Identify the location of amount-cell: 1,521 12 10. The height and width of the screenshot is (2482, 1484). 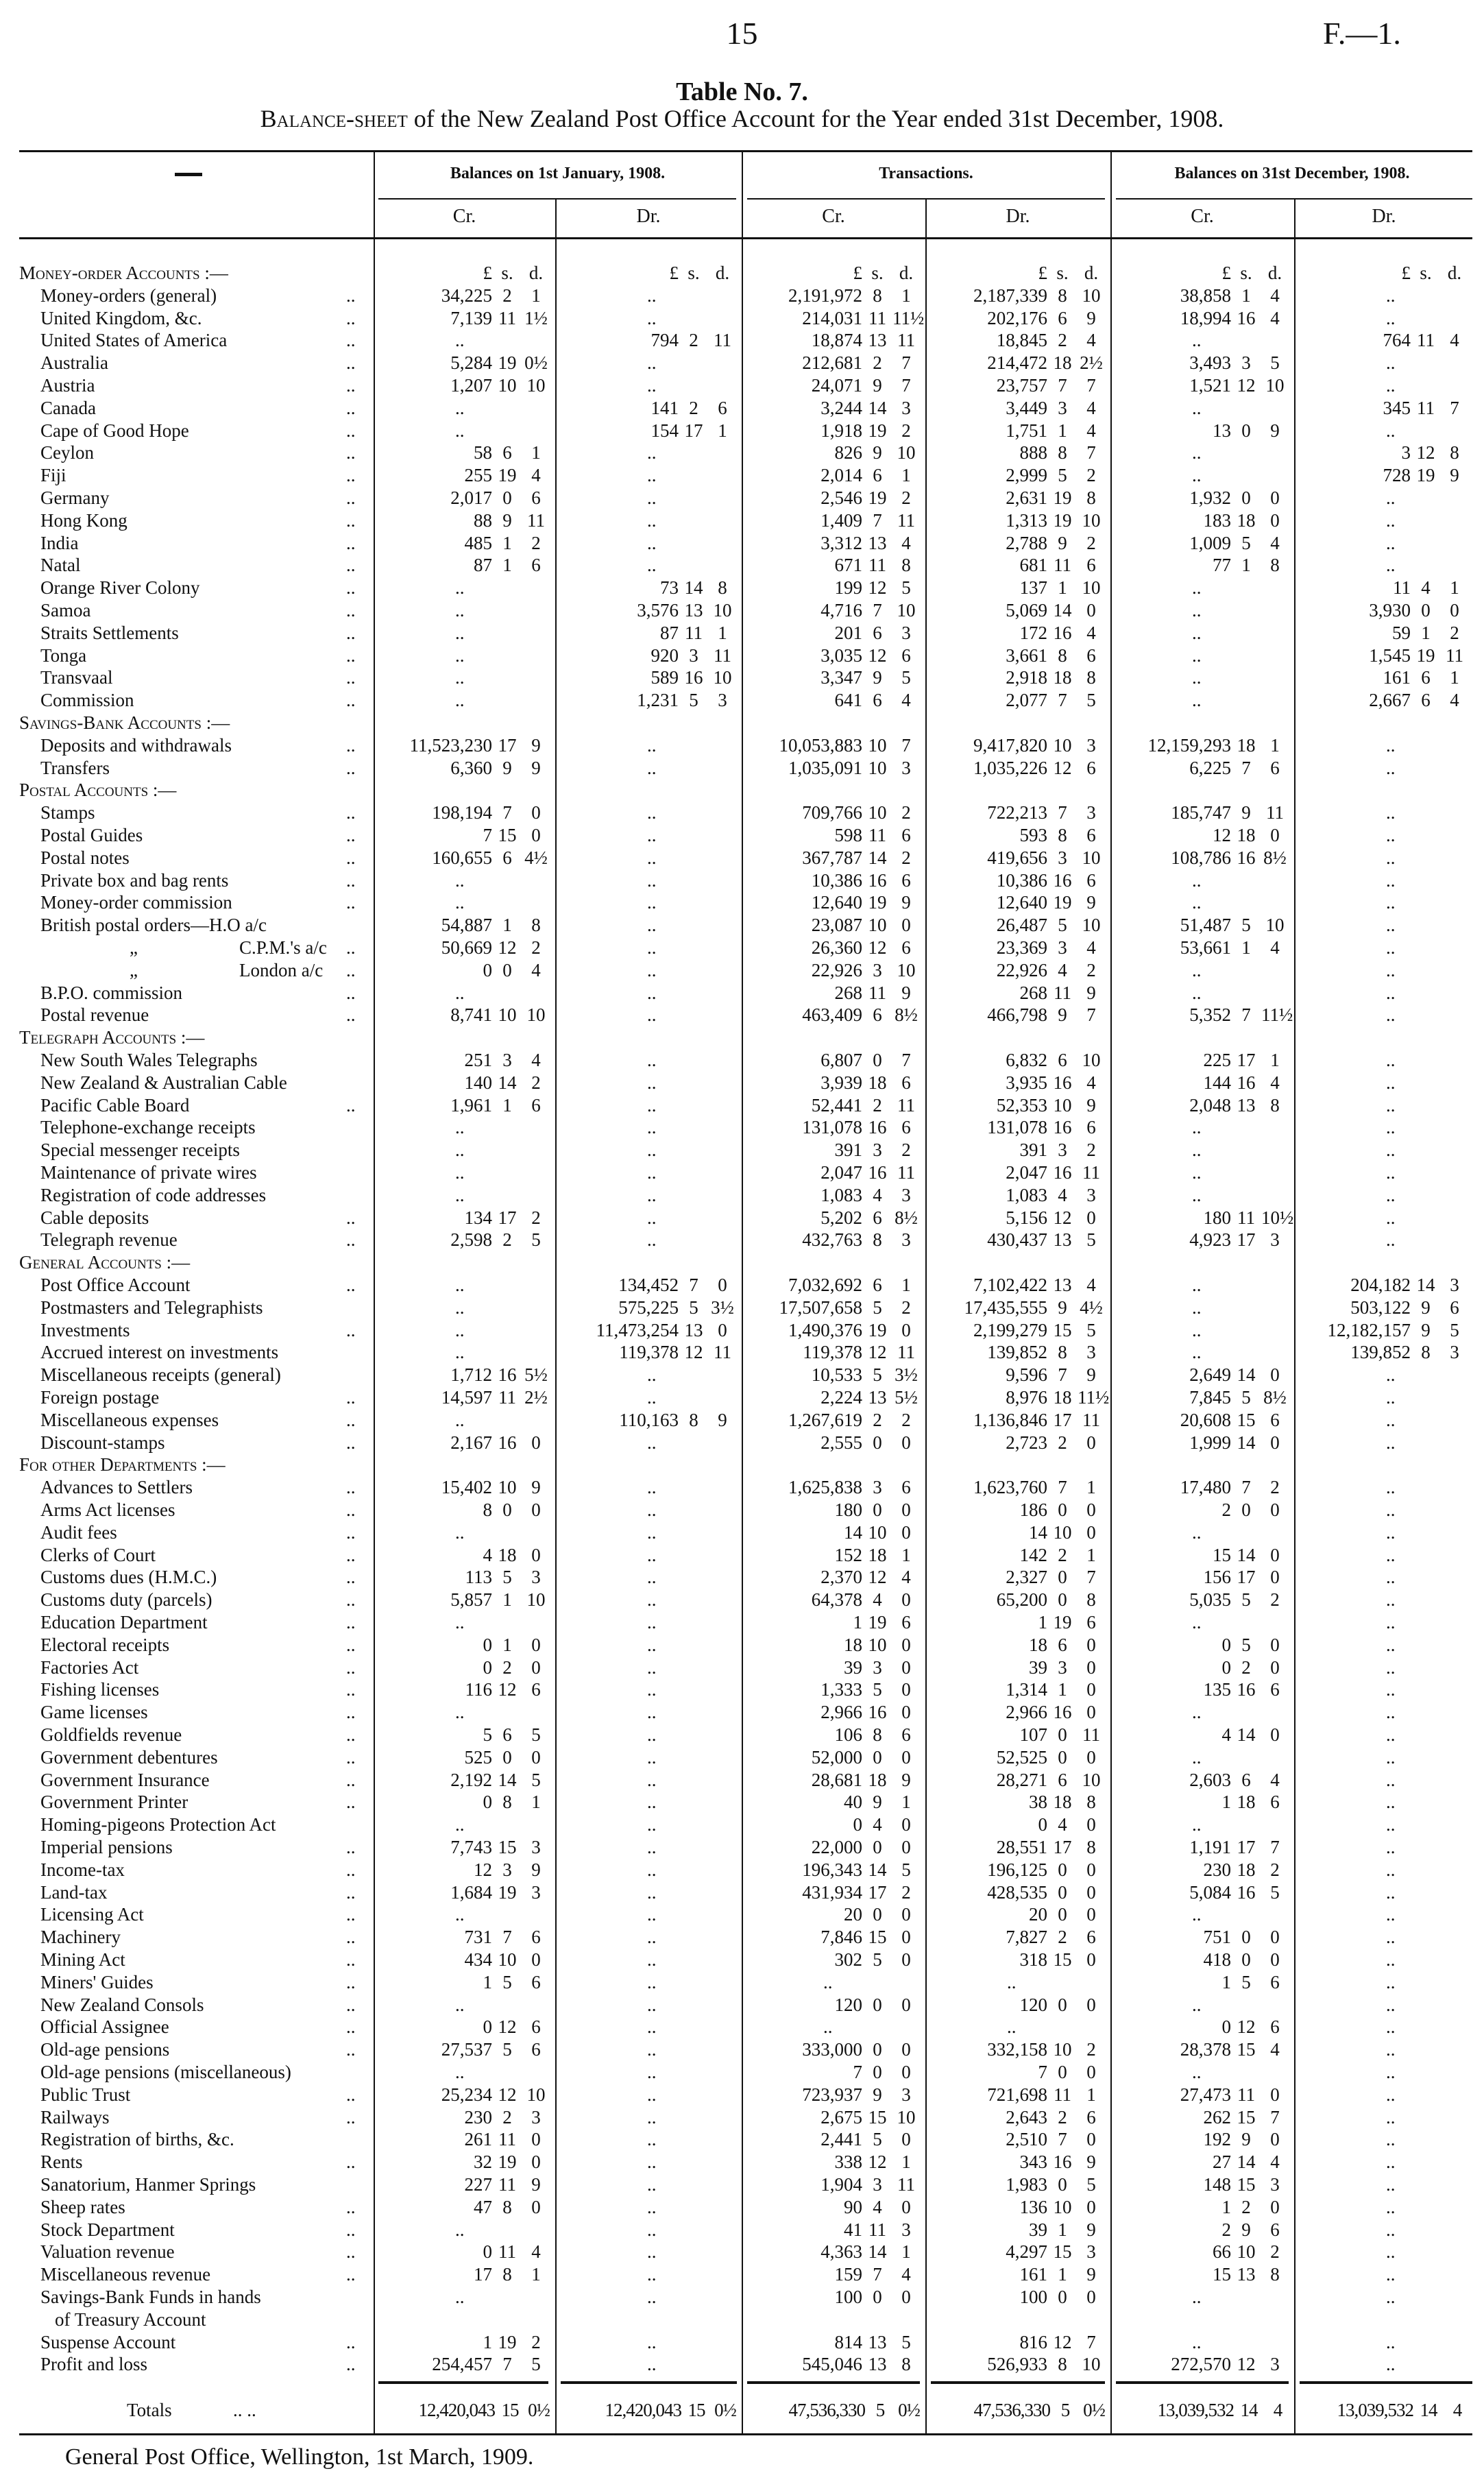
(1201, 386).